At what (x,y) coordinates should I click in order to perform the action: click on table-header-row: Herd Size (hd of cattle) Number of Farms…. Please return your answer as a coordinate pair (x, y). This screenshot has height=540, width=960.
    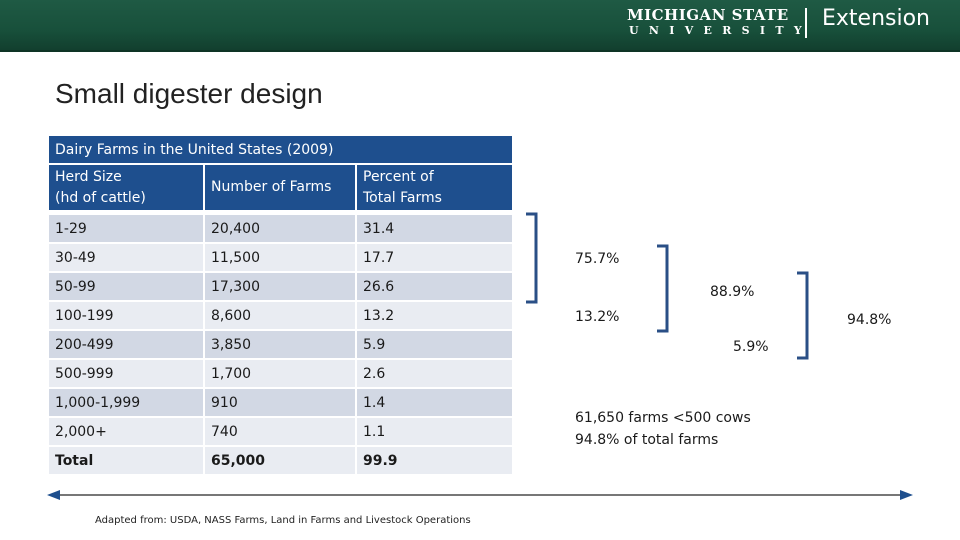
    Looking at the image, I should click on (280, 189).